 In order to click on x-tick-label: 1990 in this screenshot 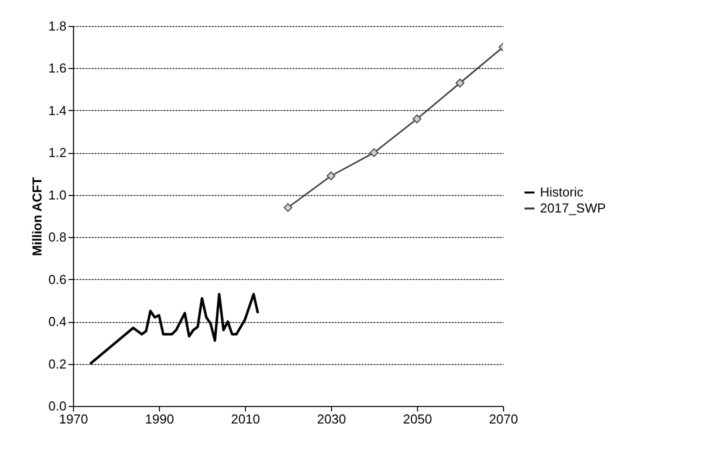, I will do `click(159, 419)`.